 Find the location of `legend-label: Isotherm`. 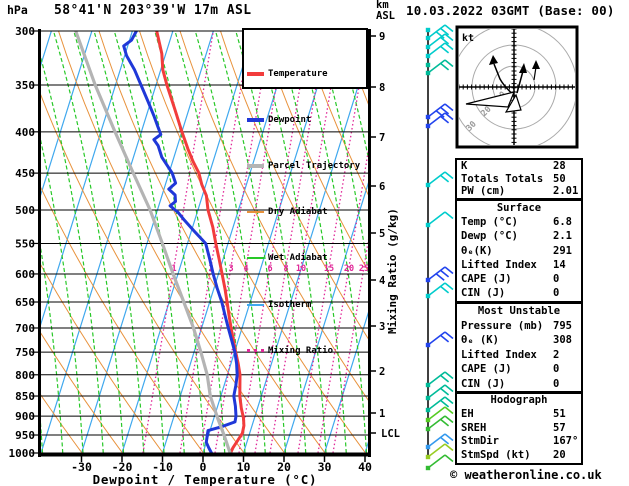

legend-label: Isotherm is located at coordinates (290, 304).